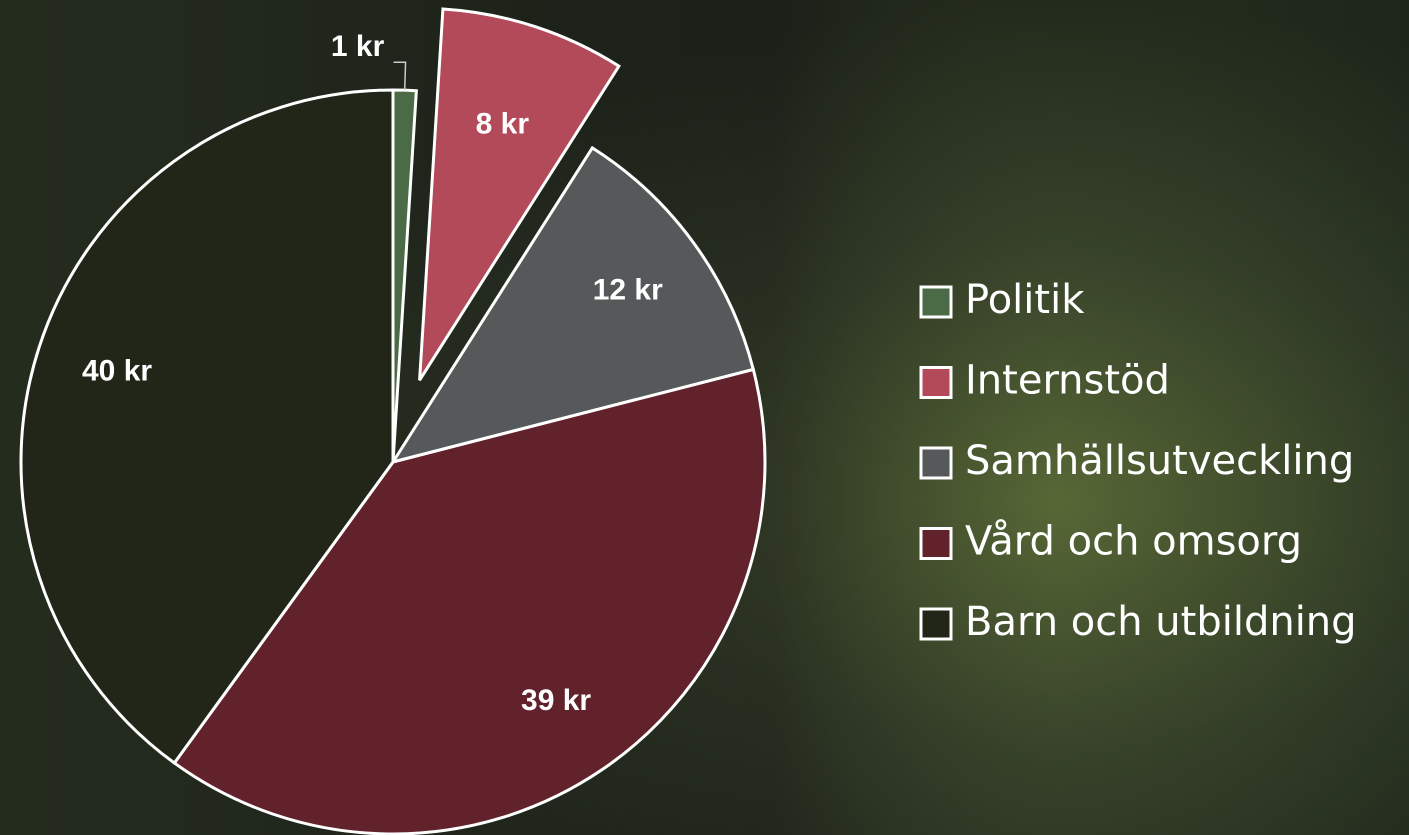  Describe the element at coordinates (117, 370) in the screenshot. I see `data-label: 40 kr` at that location.